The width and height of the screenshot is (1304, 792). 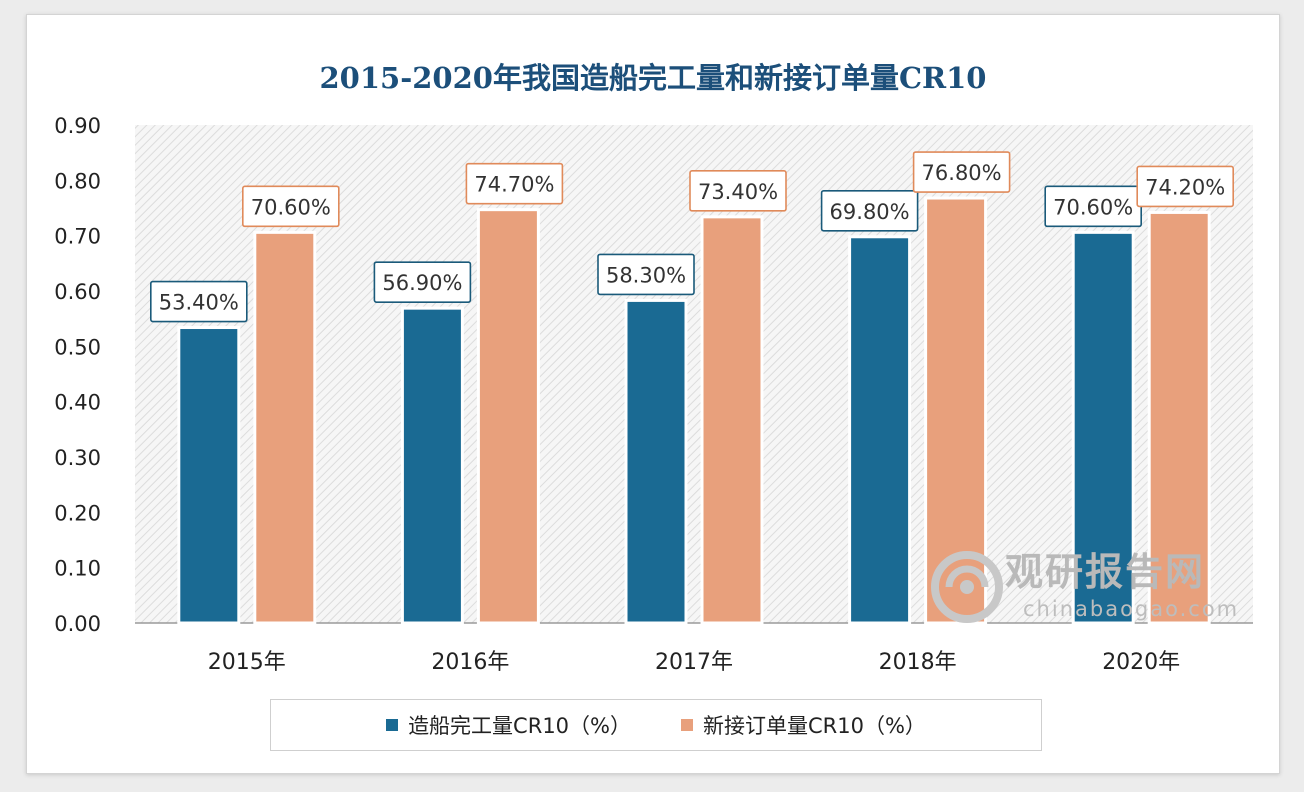 I want to click on data-label-s1-2: 73.40%, so click(x=738, y=192).